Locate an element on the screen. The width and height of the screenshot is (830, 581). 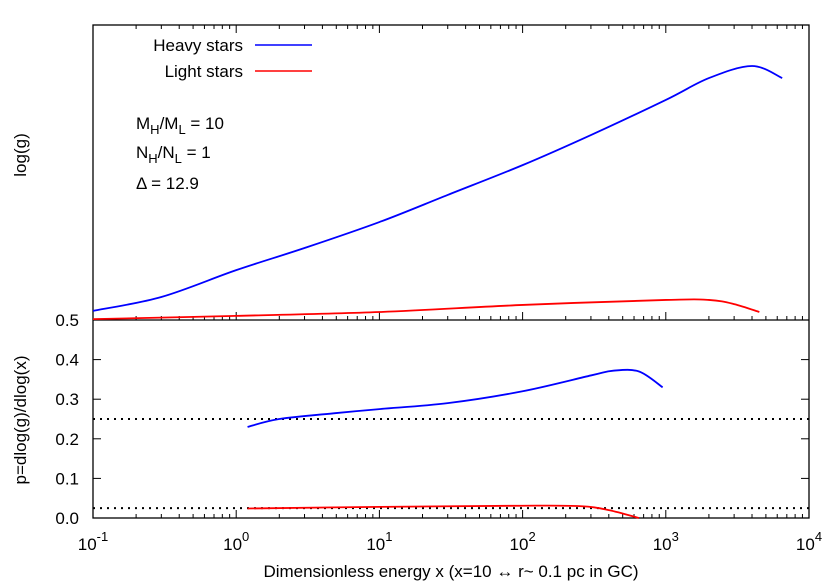
delta-annotation: Δ = 12.9 is located at coordinates (167, 183).